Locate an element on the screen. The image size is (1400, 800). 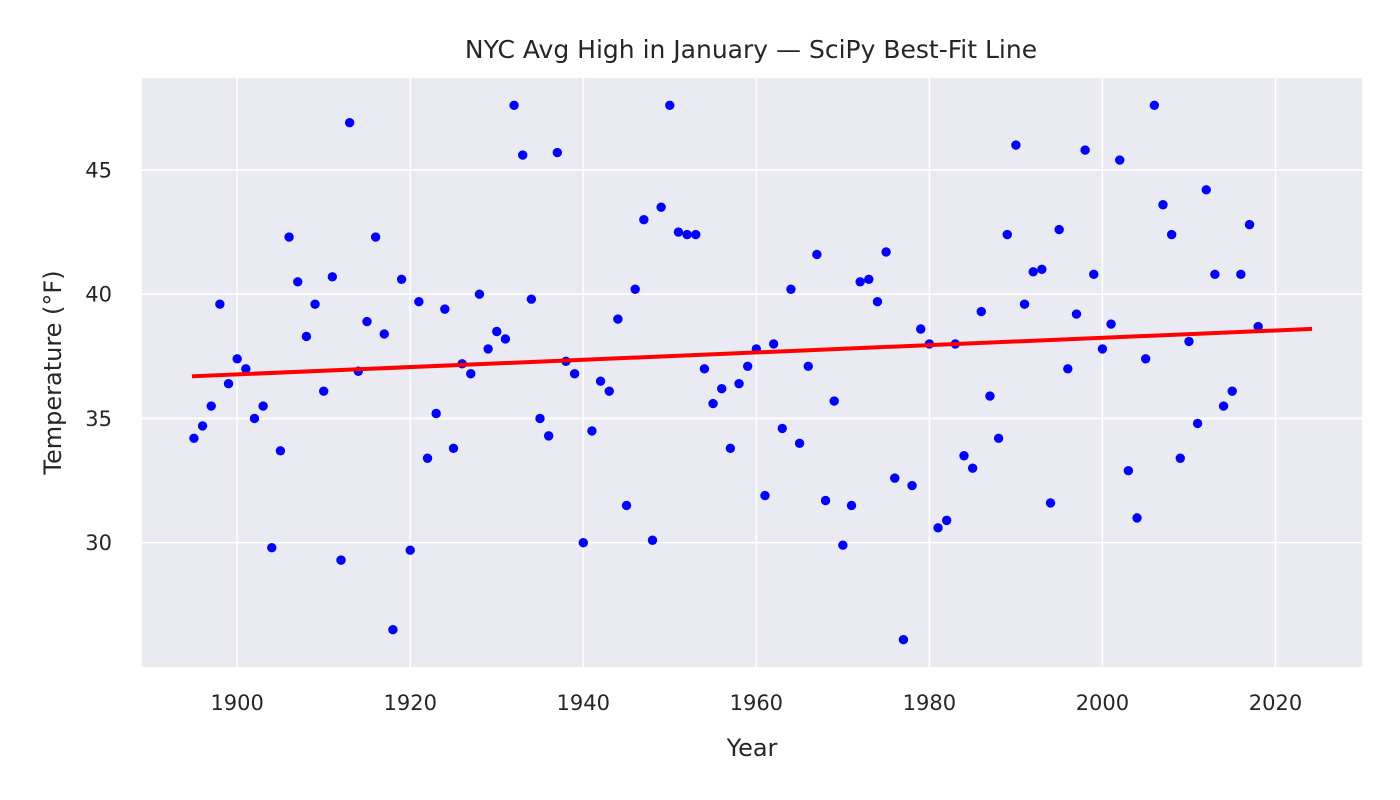
y-tick-label: 40 is located at coordinates (98, 295).